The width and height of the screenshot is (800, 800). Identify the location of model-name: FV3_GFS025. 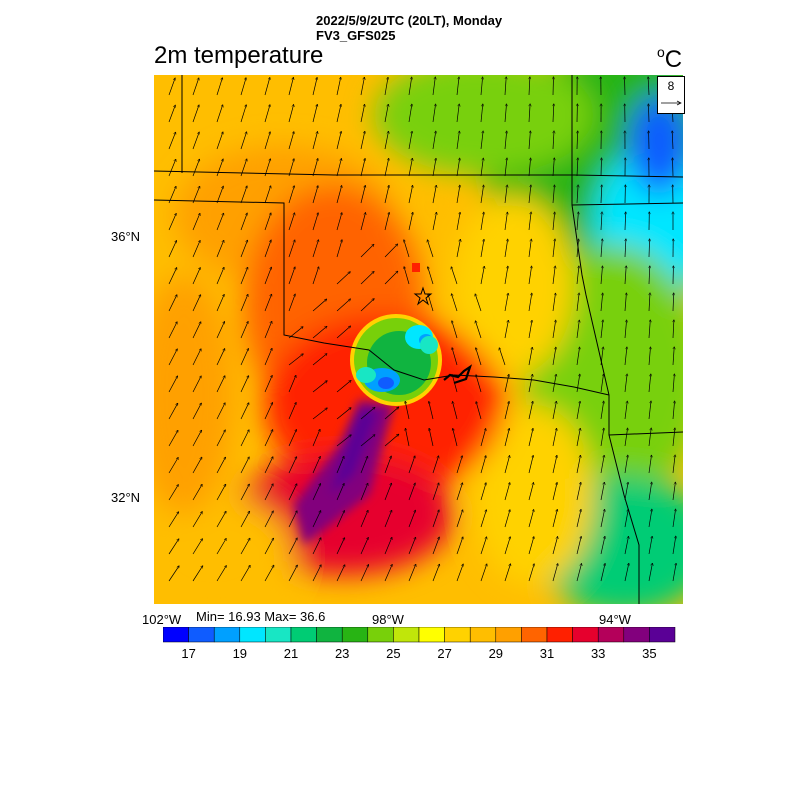
(356, 35).